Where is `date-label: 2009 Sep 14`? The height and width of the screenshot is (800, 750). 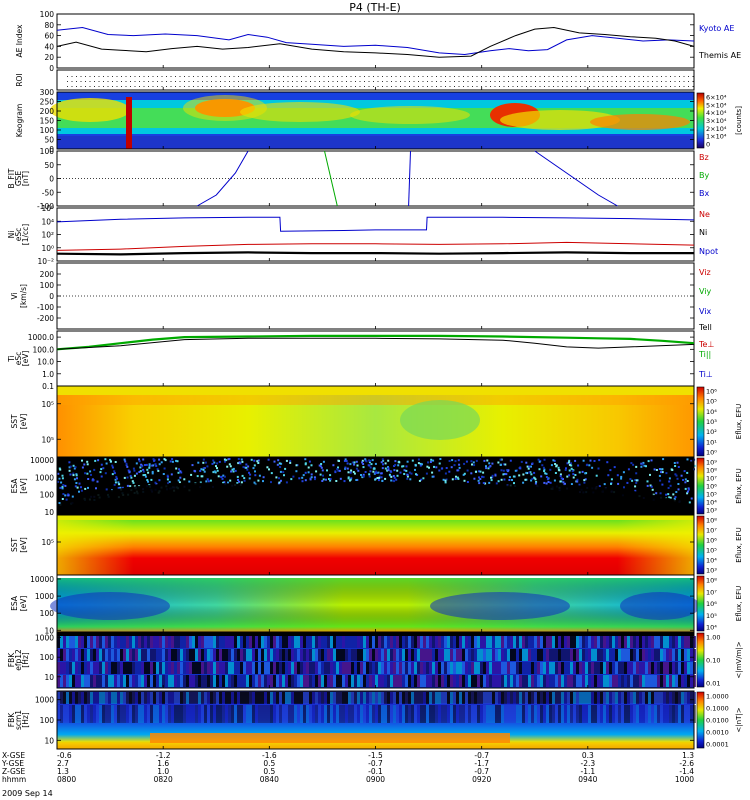
date-label: 2009 Sep 14 is located at coordinates (27, 793).